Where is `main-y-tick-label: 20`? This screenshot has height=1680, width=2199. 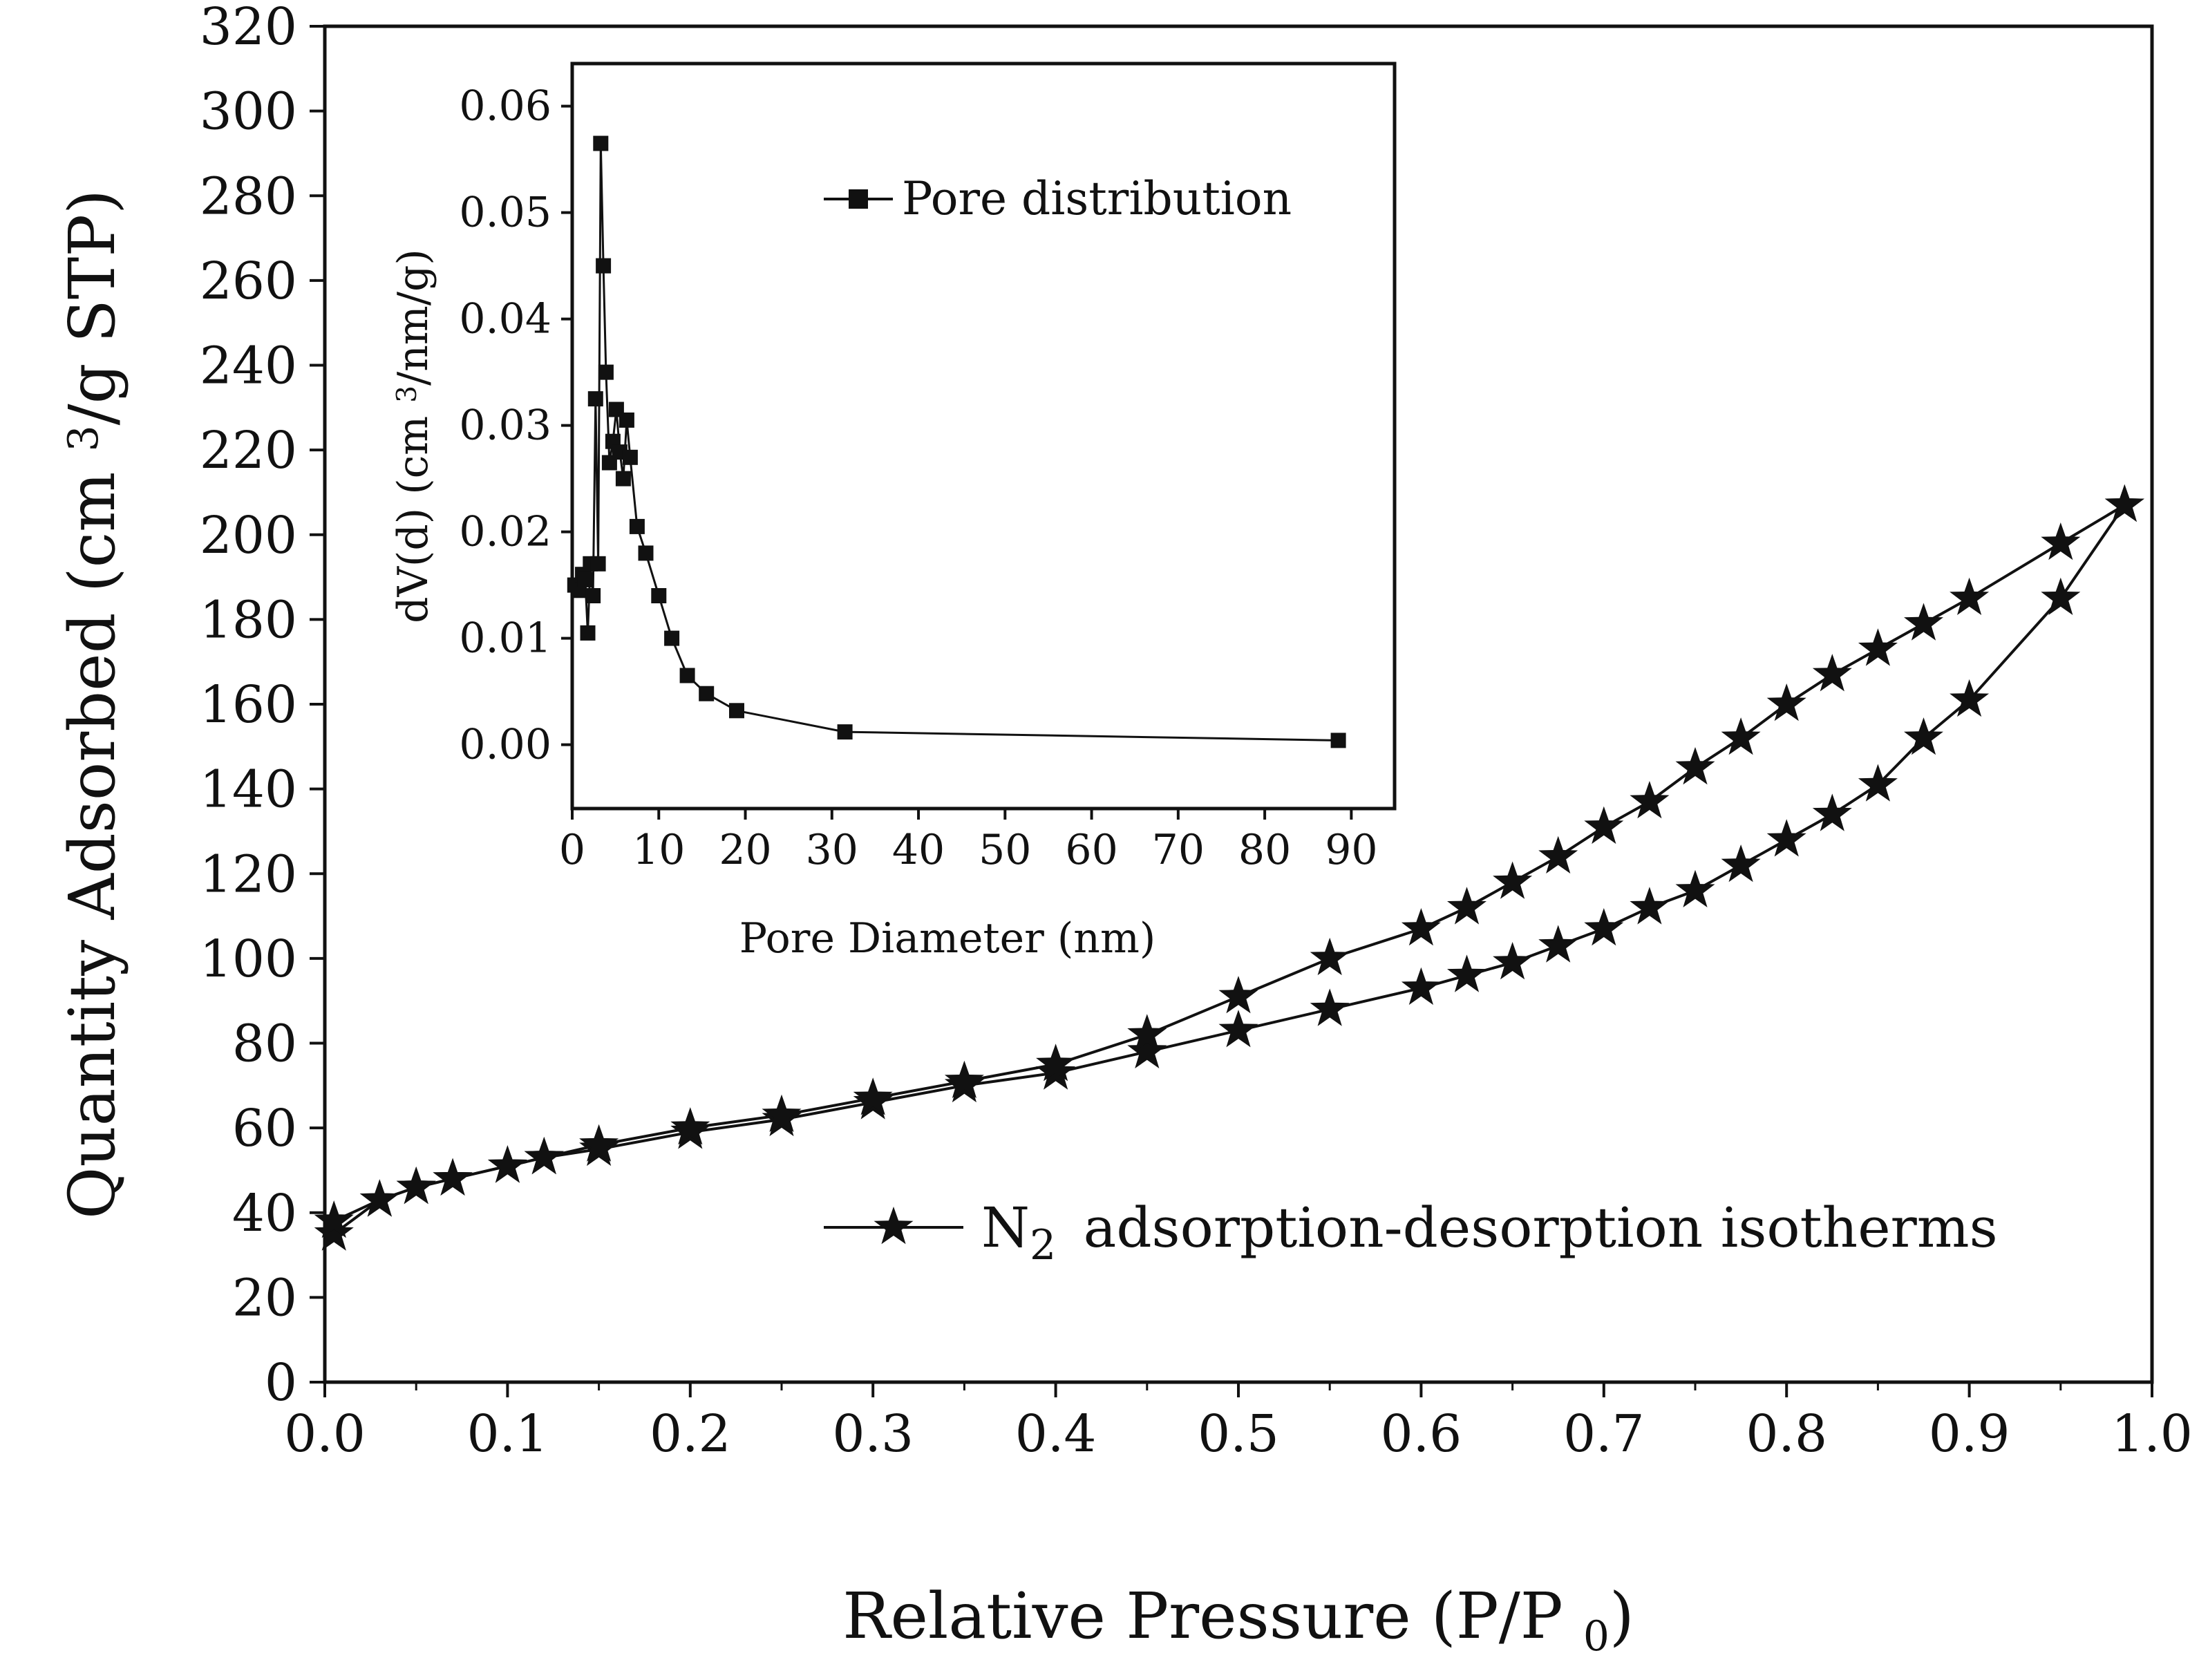 main-y-tick-label: 20 is located at coordinates (264, 1298).